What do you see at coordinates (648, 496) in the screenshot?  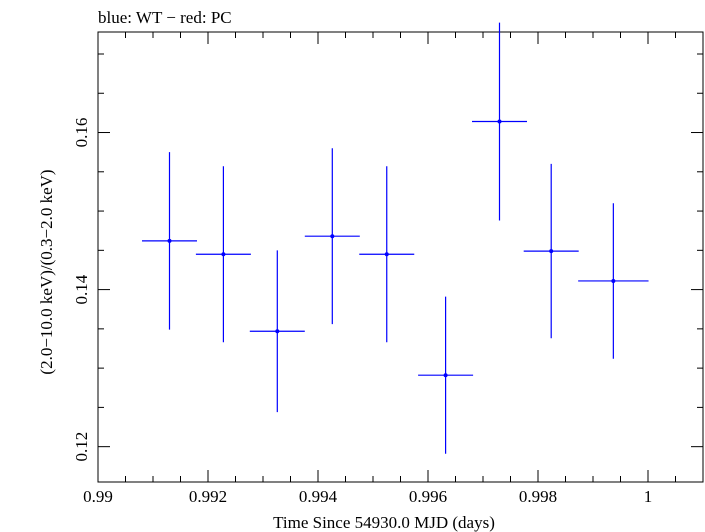 I see `x-tick-label: 1` at bounding box center [648, 496].